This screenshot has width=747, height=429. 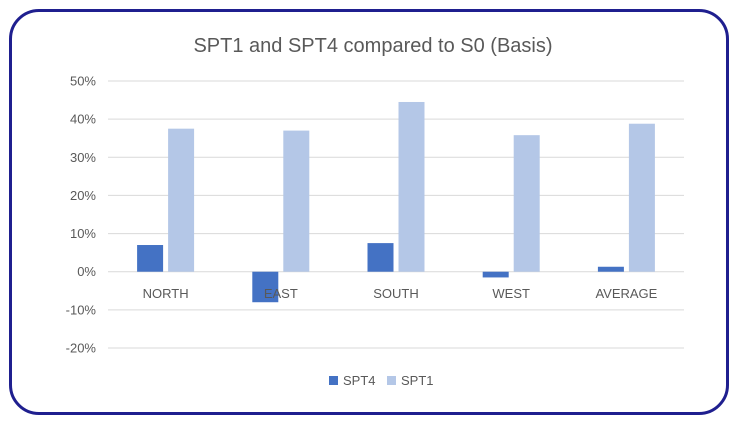 What do you see at coordinates (81, 348) in the screenshot?
I see `y-tick-label: -20%` at bounding box center [81, 348].